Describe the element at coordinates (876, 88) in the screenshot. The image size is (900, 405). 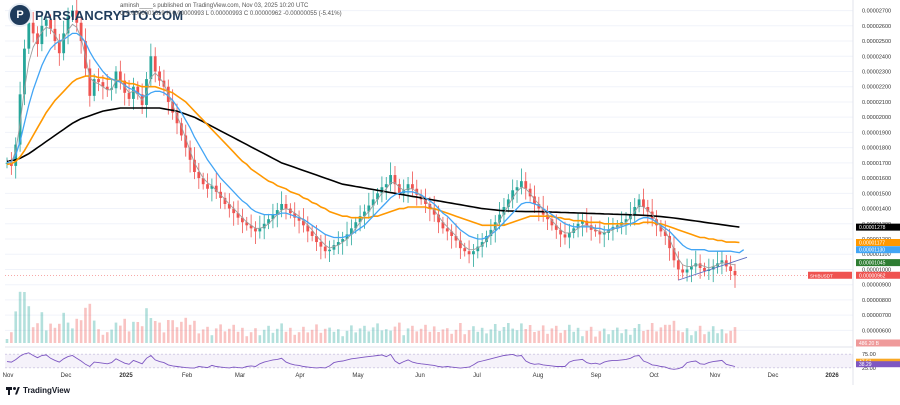
I see `y-tick-label: 0.00002200` at that location.